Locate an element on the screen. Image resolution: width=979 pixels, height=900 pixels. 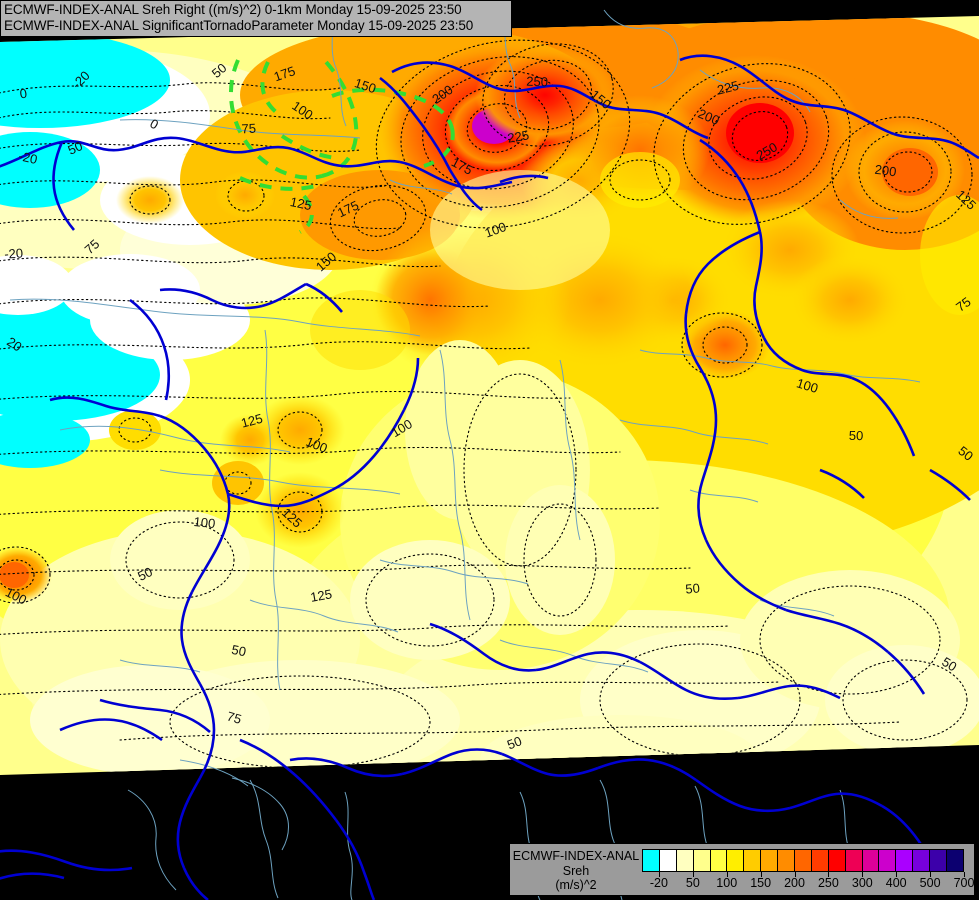
legend-tick-label-1: 50 is located at coordinates (692, 883).